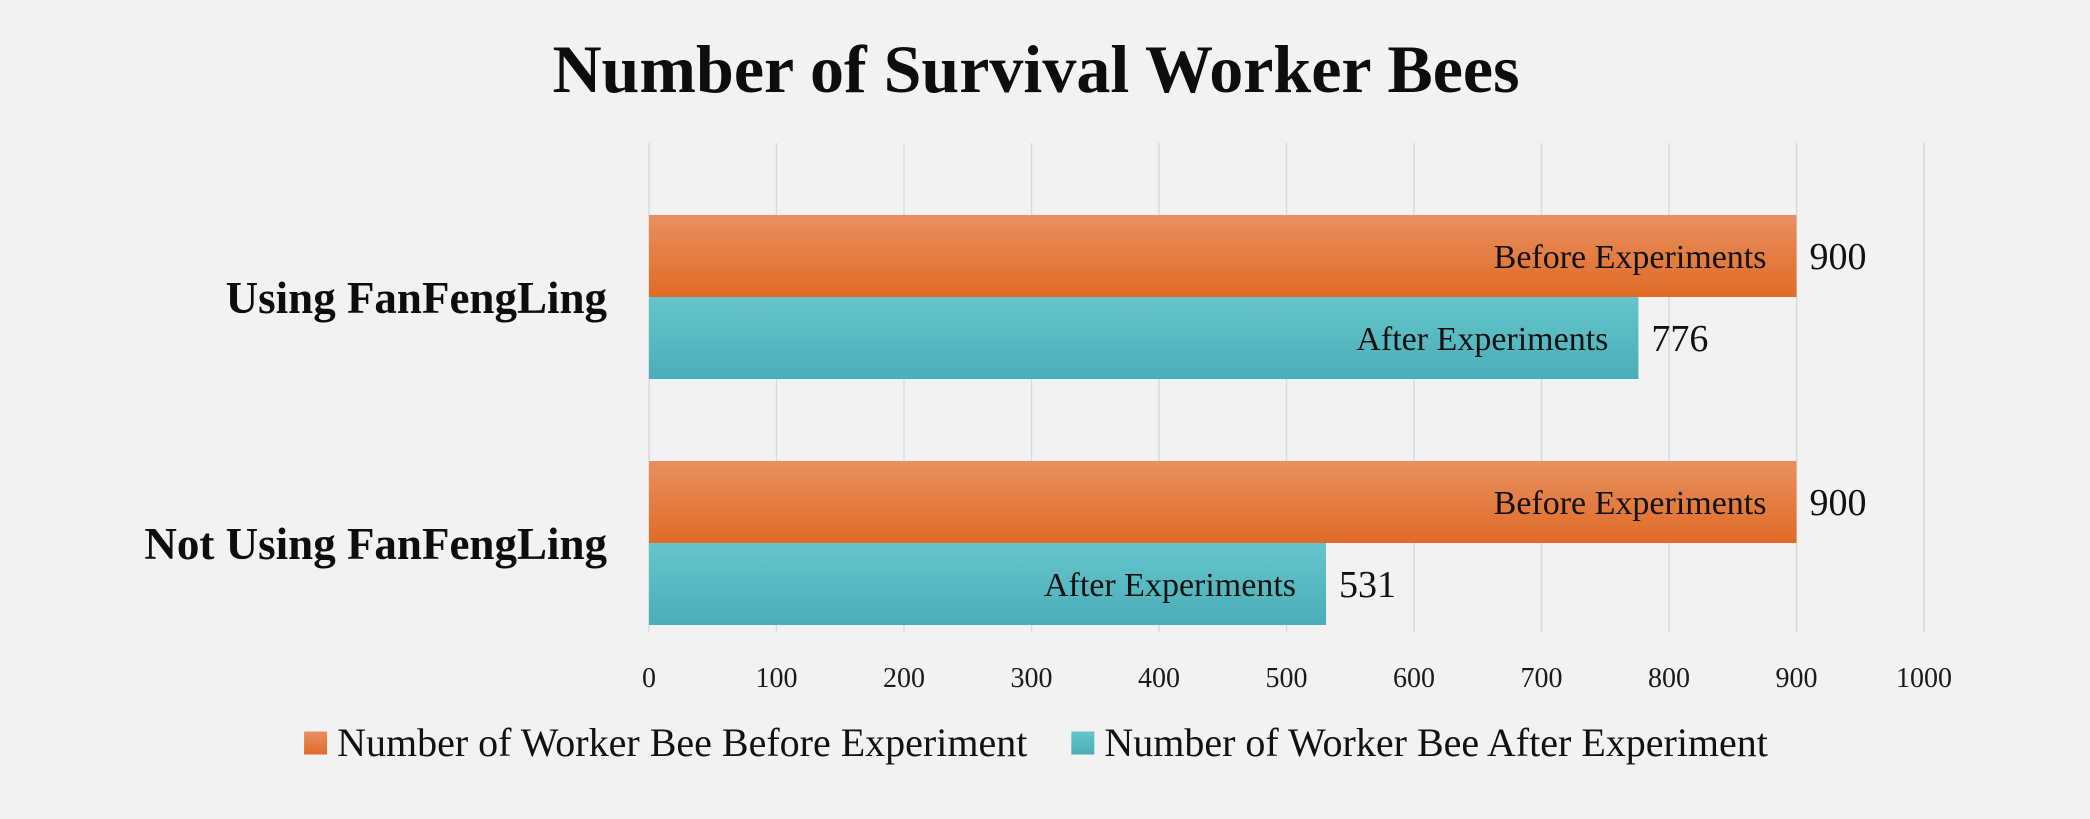  I want to click on category-label: Not Using FanFengLing, so click(375, 544).